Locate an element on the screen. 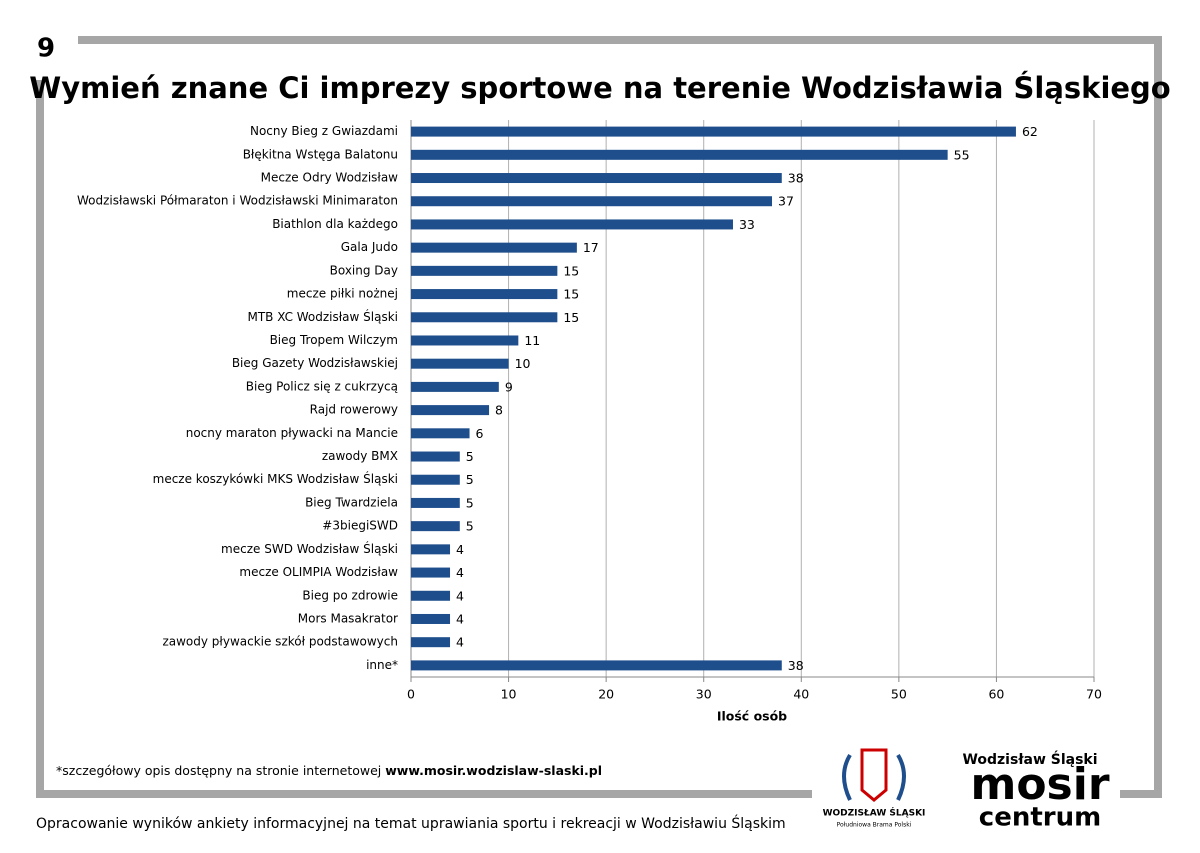 This screenshot has height=853, width=1200. mosir-text: mosir is located at coordinates (1039, 784).